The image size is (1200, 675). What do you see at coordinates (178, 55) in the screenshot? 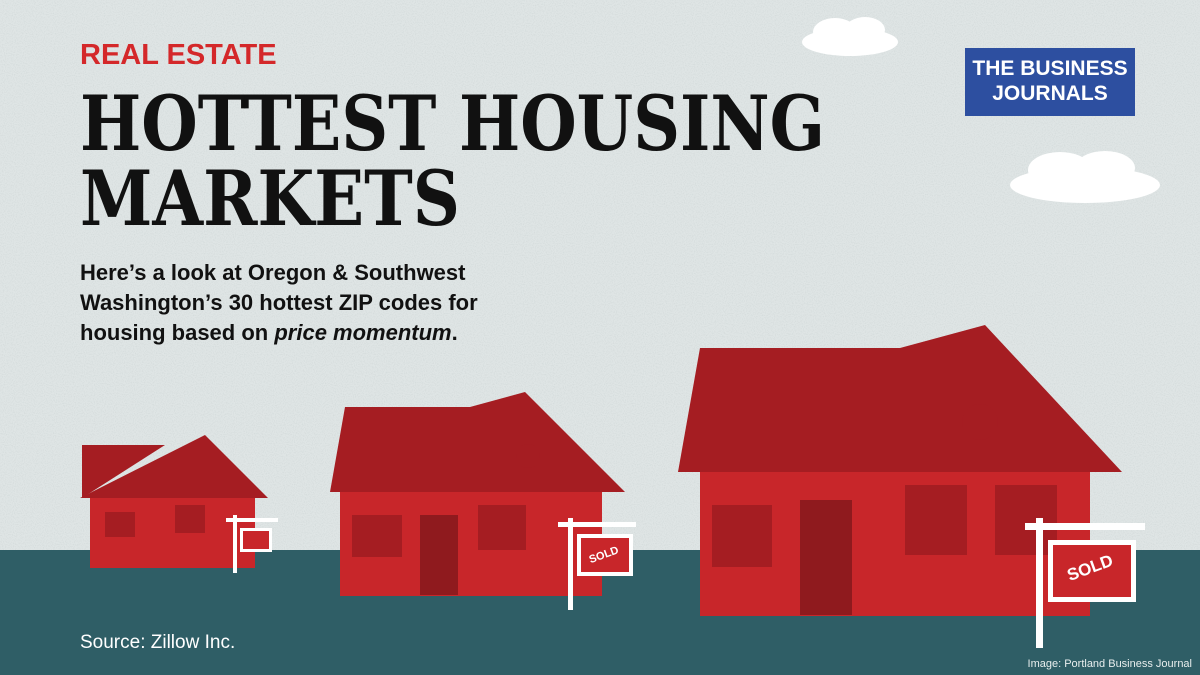
I see `kicker: REAL ESTATE` at bounding box center [178, 55].